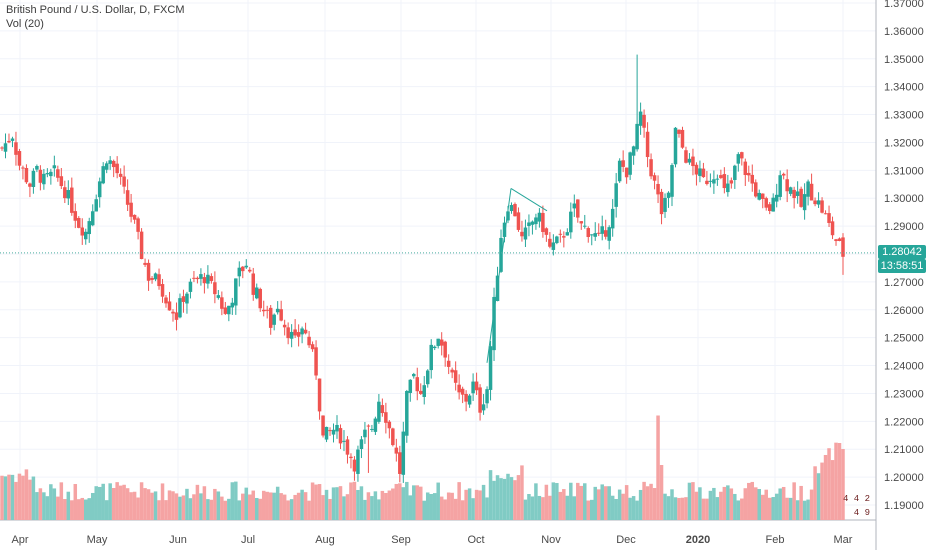 This screenshot has width=932, height=550. I want to click on symbol-title: British Pound / U.S. Dollar, D, FXCM, so click(95, 10).